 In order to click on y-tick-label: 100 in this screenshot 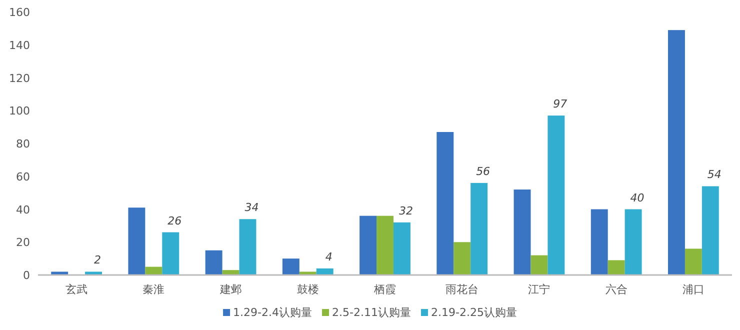, I will do `click(19, 111)`.